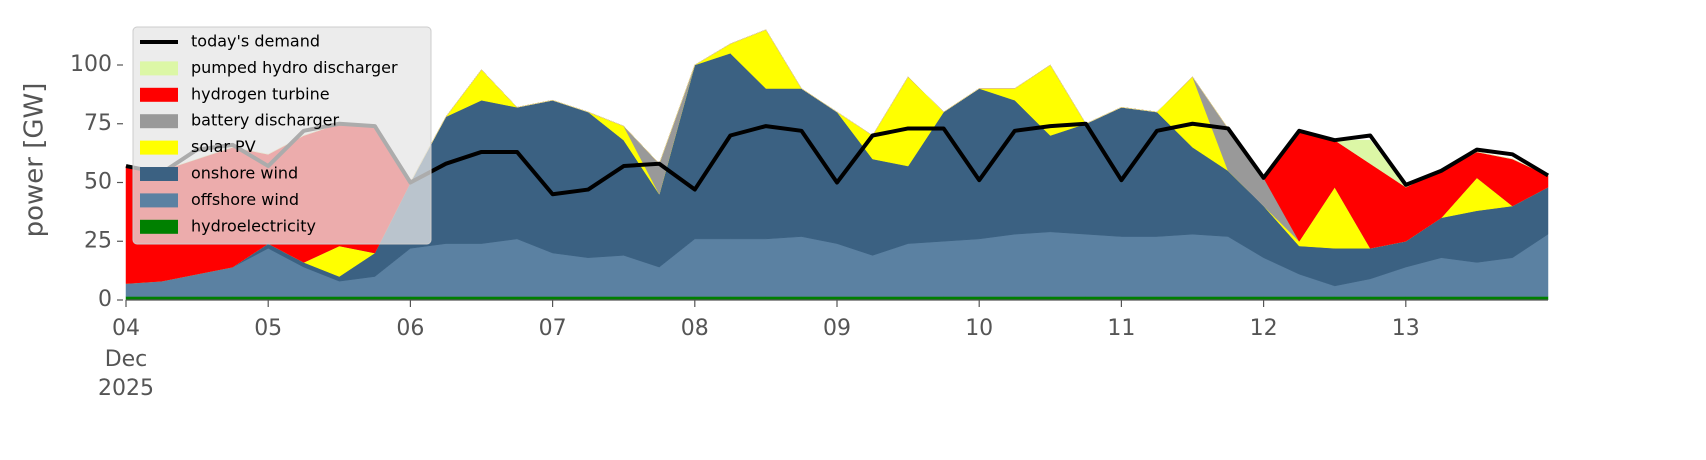  I want to click on x-tick-label: 06, so click(410, 328).